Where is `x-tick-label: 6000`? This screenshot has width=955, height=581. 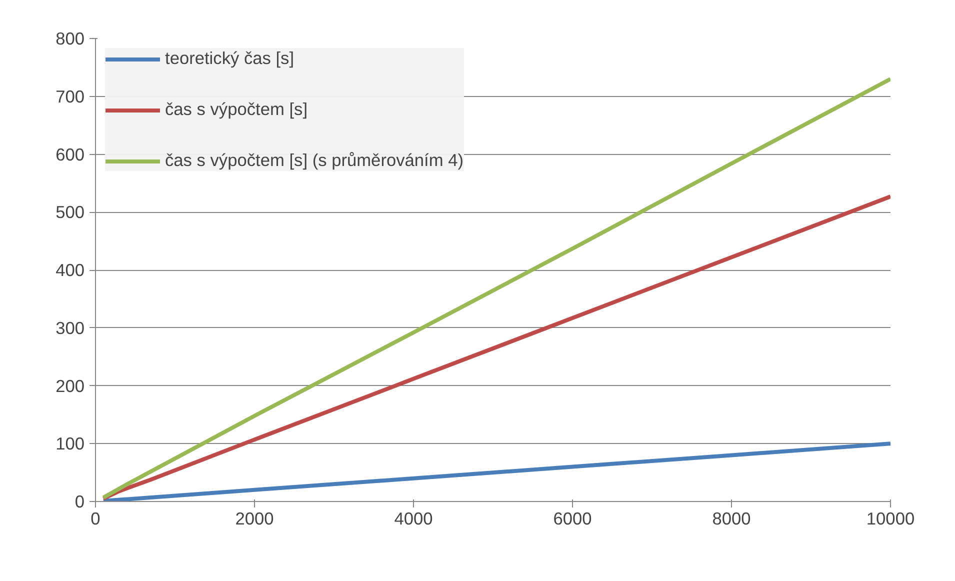 x-tick-label: 6000 is located at coordinates (572, 518).